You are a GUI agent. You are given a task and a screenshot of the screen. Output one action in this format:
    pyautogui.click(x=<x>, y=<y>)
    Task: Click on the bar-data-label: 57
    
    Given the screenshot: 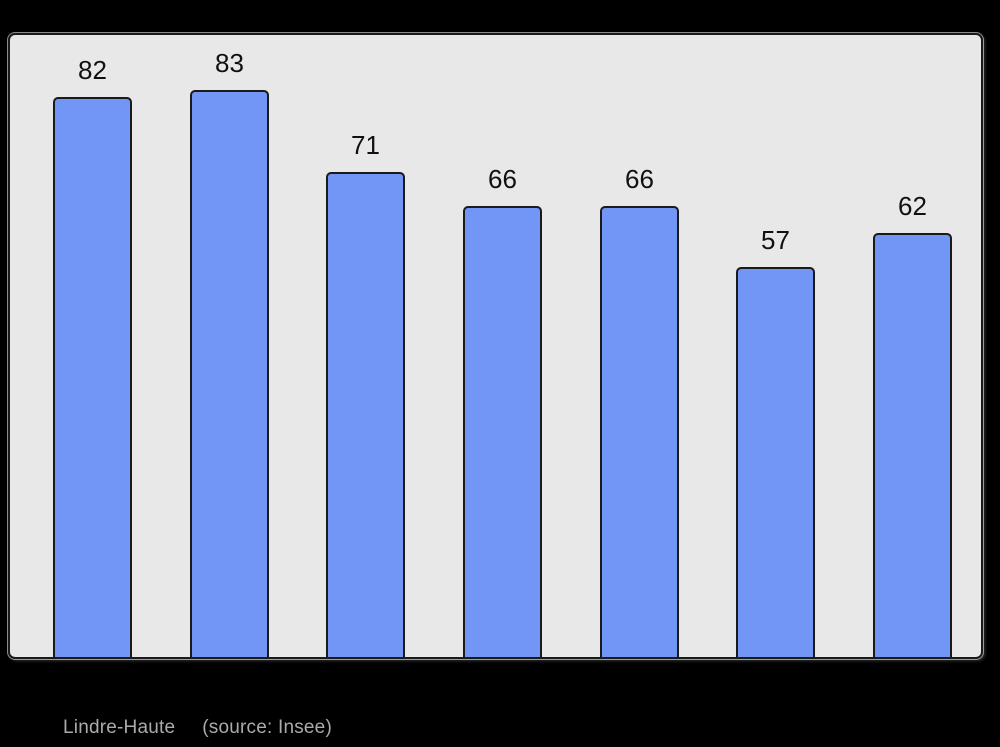 What is the action you would take?
    pyautogui.click(x=775, y=240)
    